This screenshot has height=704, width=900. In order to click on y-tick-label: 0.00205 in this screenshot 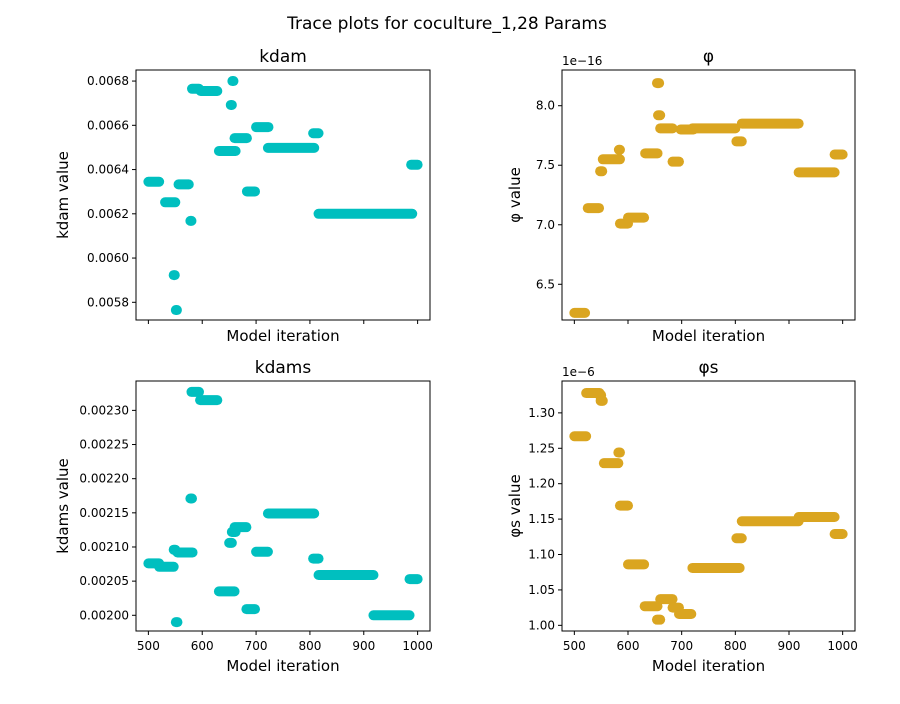, I will do `click(104, 581)`.